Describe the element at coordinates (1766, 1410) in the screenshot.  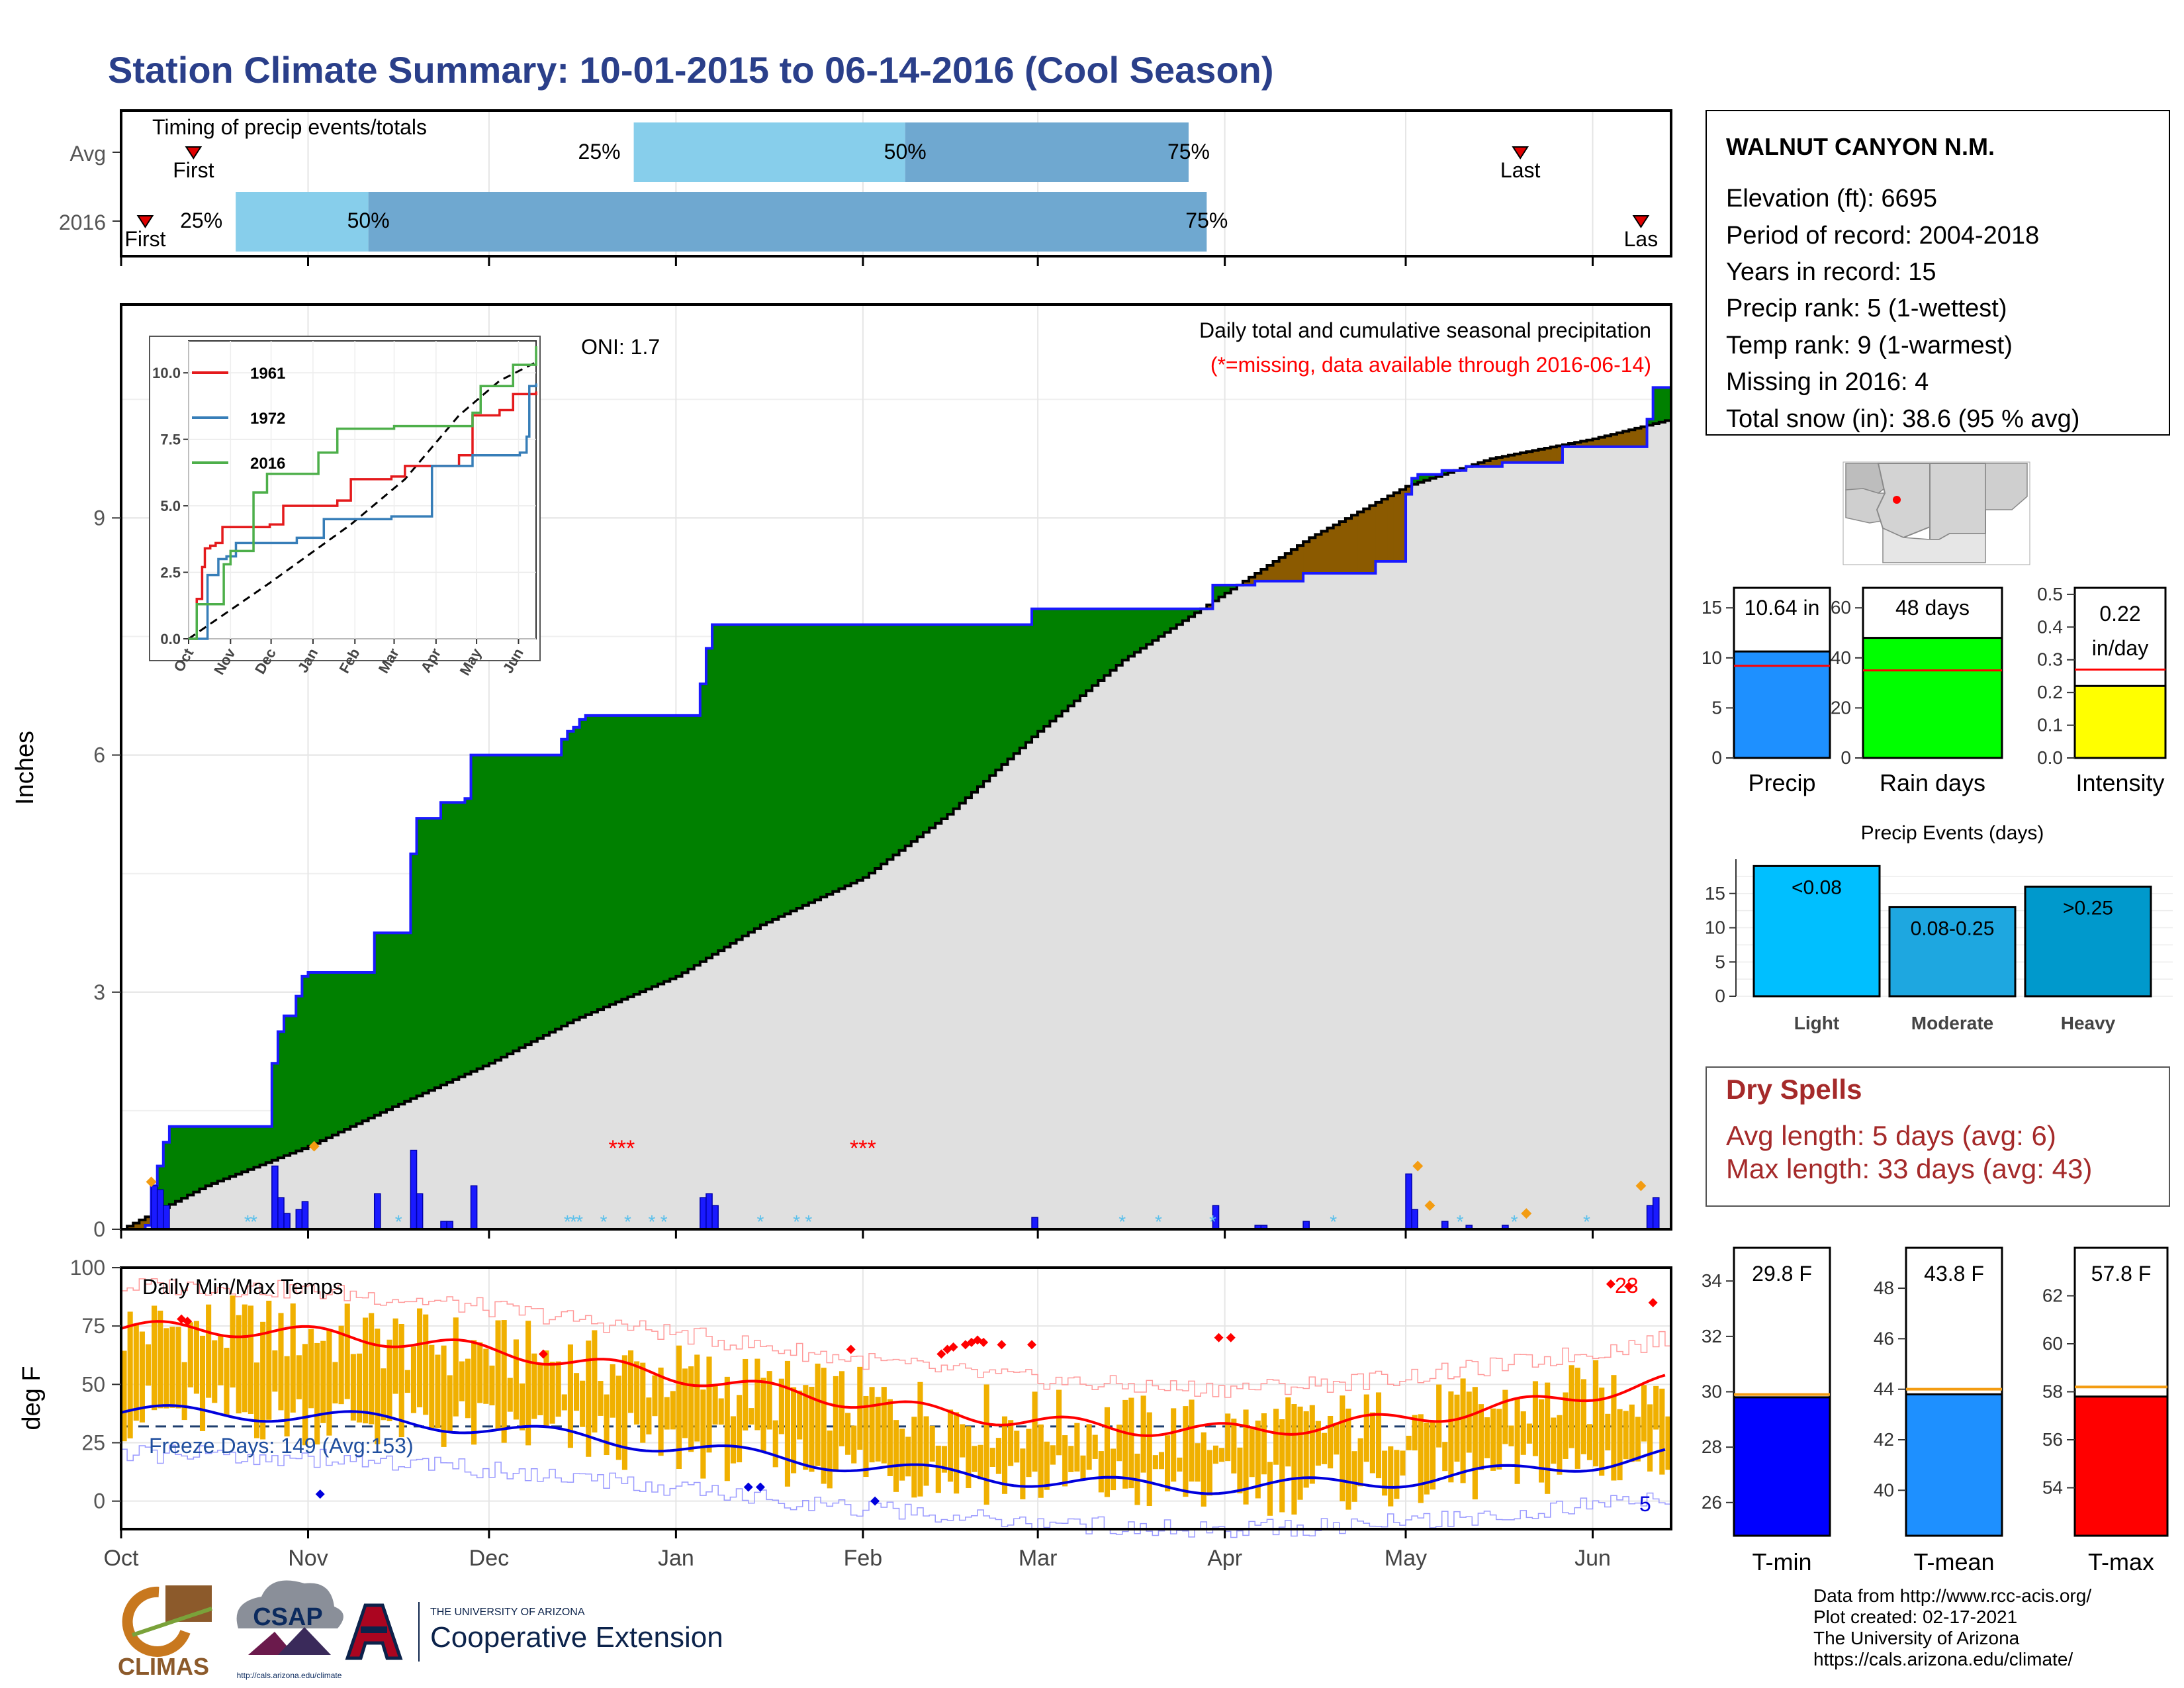
I see `temp-summary-t-min: 26 28 30 32 34 29.8 F T-min` at that location.